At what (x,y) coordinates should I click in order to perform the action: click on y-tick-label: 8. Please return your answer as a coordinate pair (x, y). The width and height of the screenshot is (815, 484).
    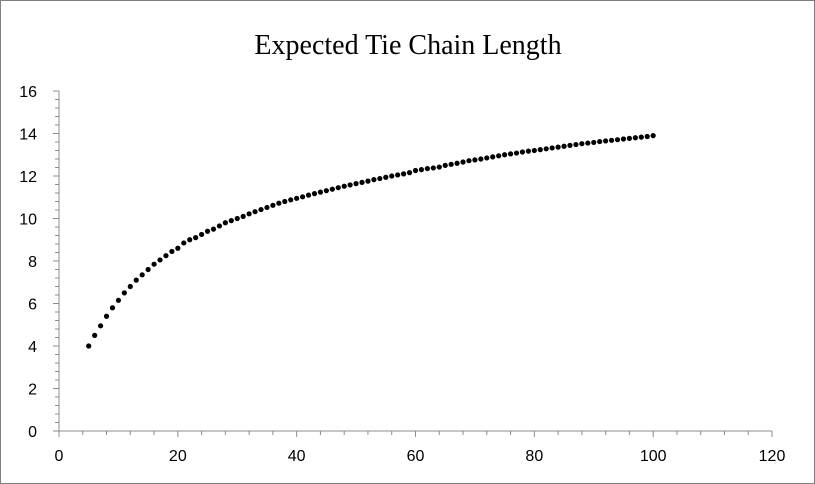
    Looking at the image, I should click on (32, 262).